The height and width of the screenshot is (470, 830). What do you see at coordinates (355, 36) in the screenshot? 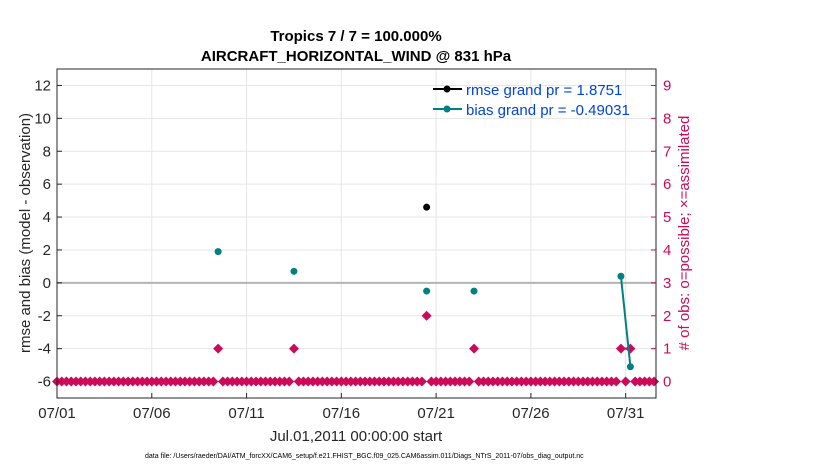
I see `chart-title-line1: Tropics 7 / 7 = 100.000%` at bounding box center [355, 36].